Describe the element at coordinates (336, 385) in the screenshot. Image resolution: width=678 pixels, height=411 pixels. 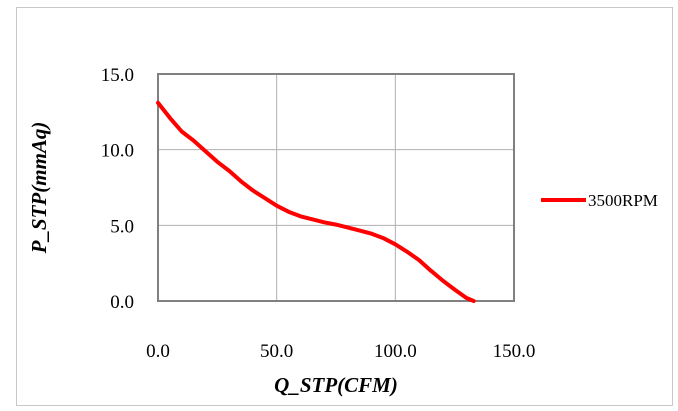
I see `x-axis-title: Q_STP(CFM)` at that location.